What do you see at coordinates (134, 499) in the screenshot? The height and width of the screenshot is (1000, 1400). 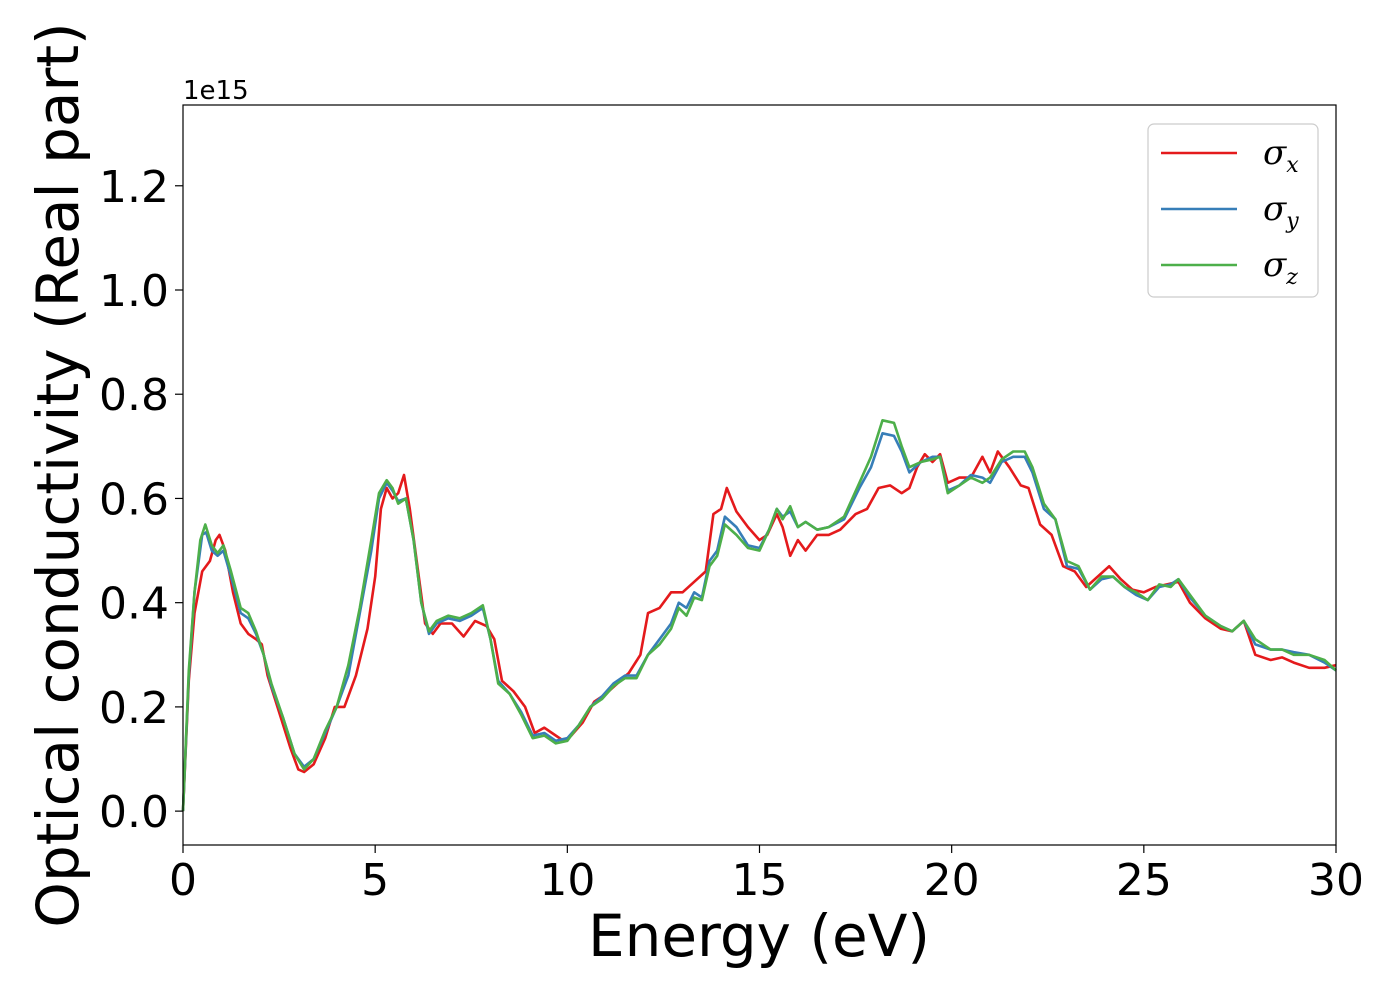 I see `y-tick-label: 0.6` at bounding box center [134, 499].